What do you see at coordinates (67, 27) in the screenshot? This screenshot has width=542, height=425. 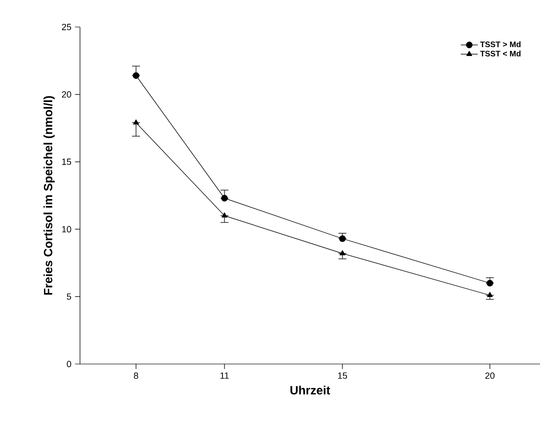 I see `y-tick-label: 25` at bounding box center [67, 27].